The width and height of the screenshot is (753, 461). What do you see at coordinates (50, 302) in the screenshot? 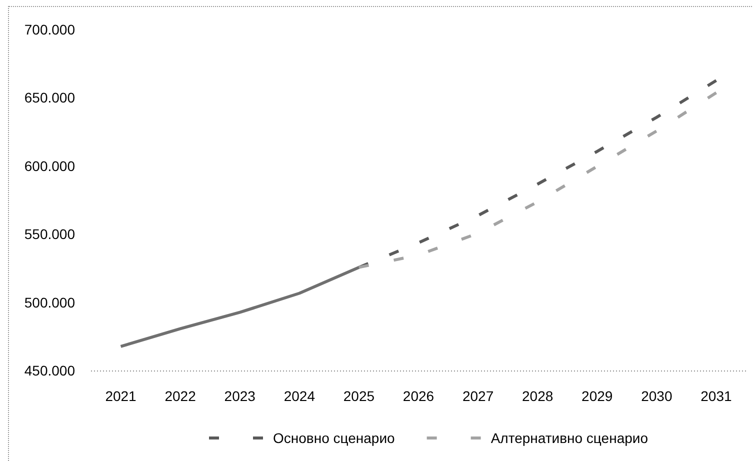
I see `y-tick-label: 500.000` at bounding box center [50, 302].